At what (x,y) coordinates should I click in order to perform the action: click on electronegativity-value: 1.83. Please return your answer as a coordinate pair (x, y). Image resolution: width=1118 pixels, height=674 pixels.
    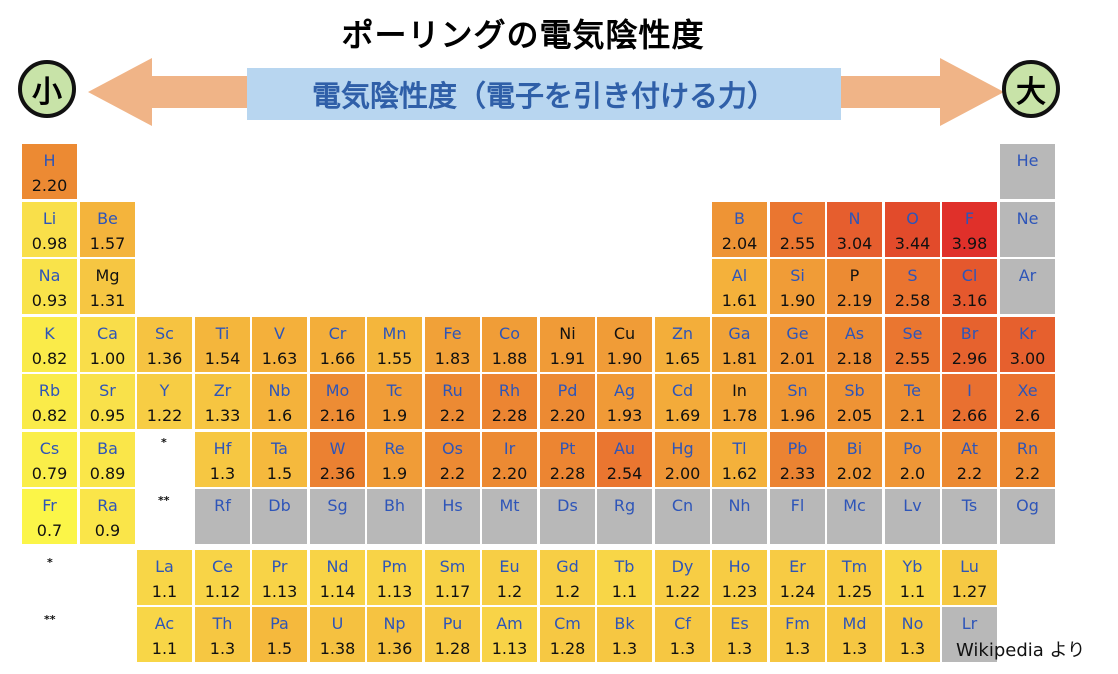
    Looking at the image, I should click on (452, 358).